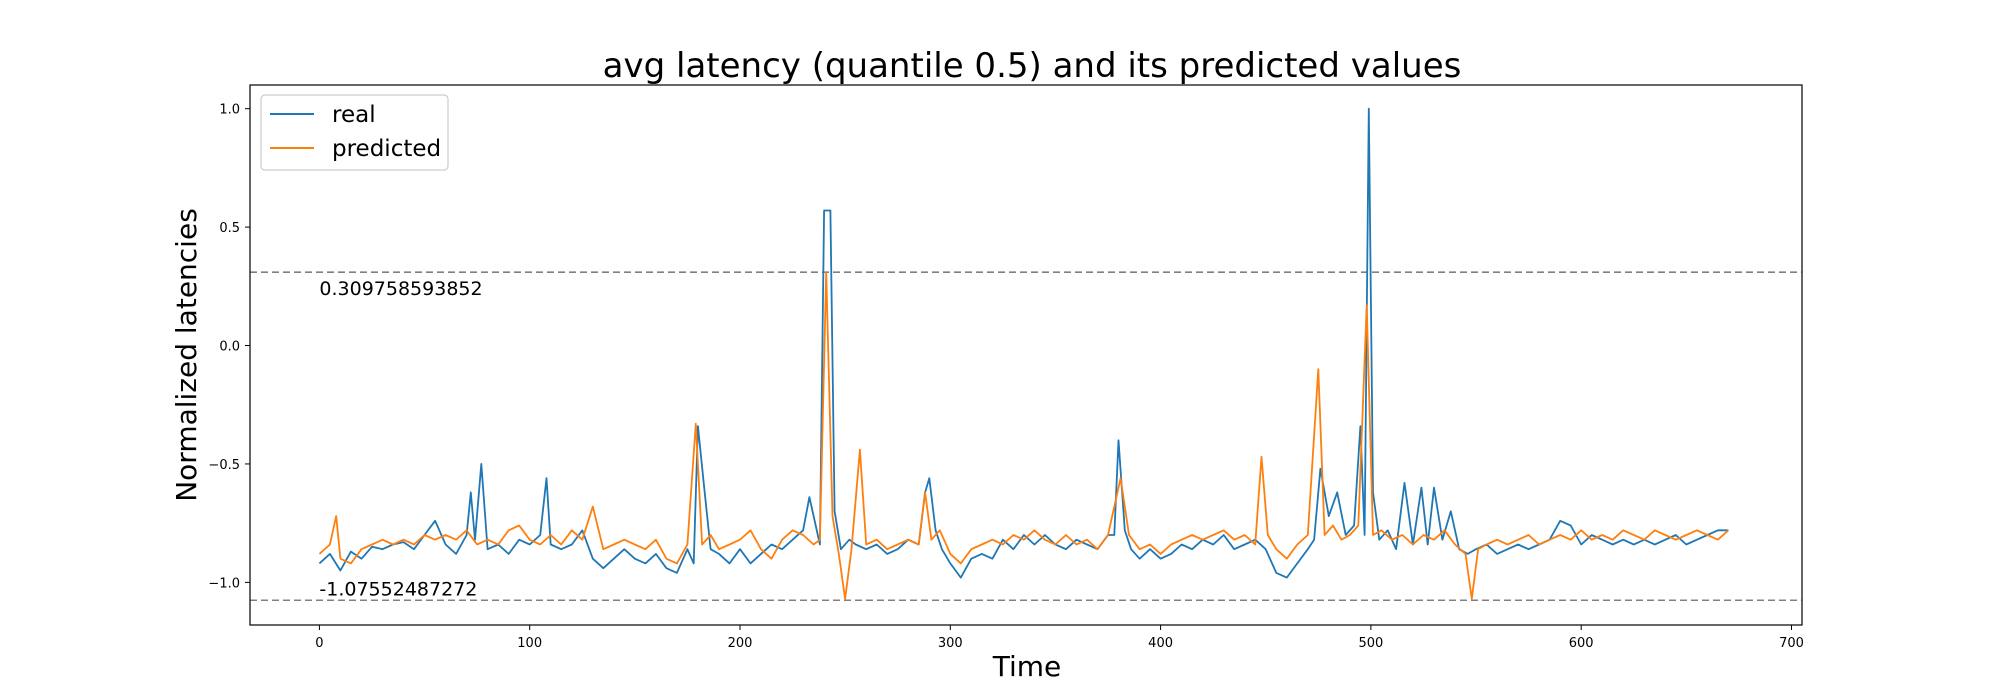 Image resolution: width=2000 pixels, height=700 pixels. Describe the element at coordinates (1160, 643) in the screenshot. I see `x-tick-label: 400` at that location.